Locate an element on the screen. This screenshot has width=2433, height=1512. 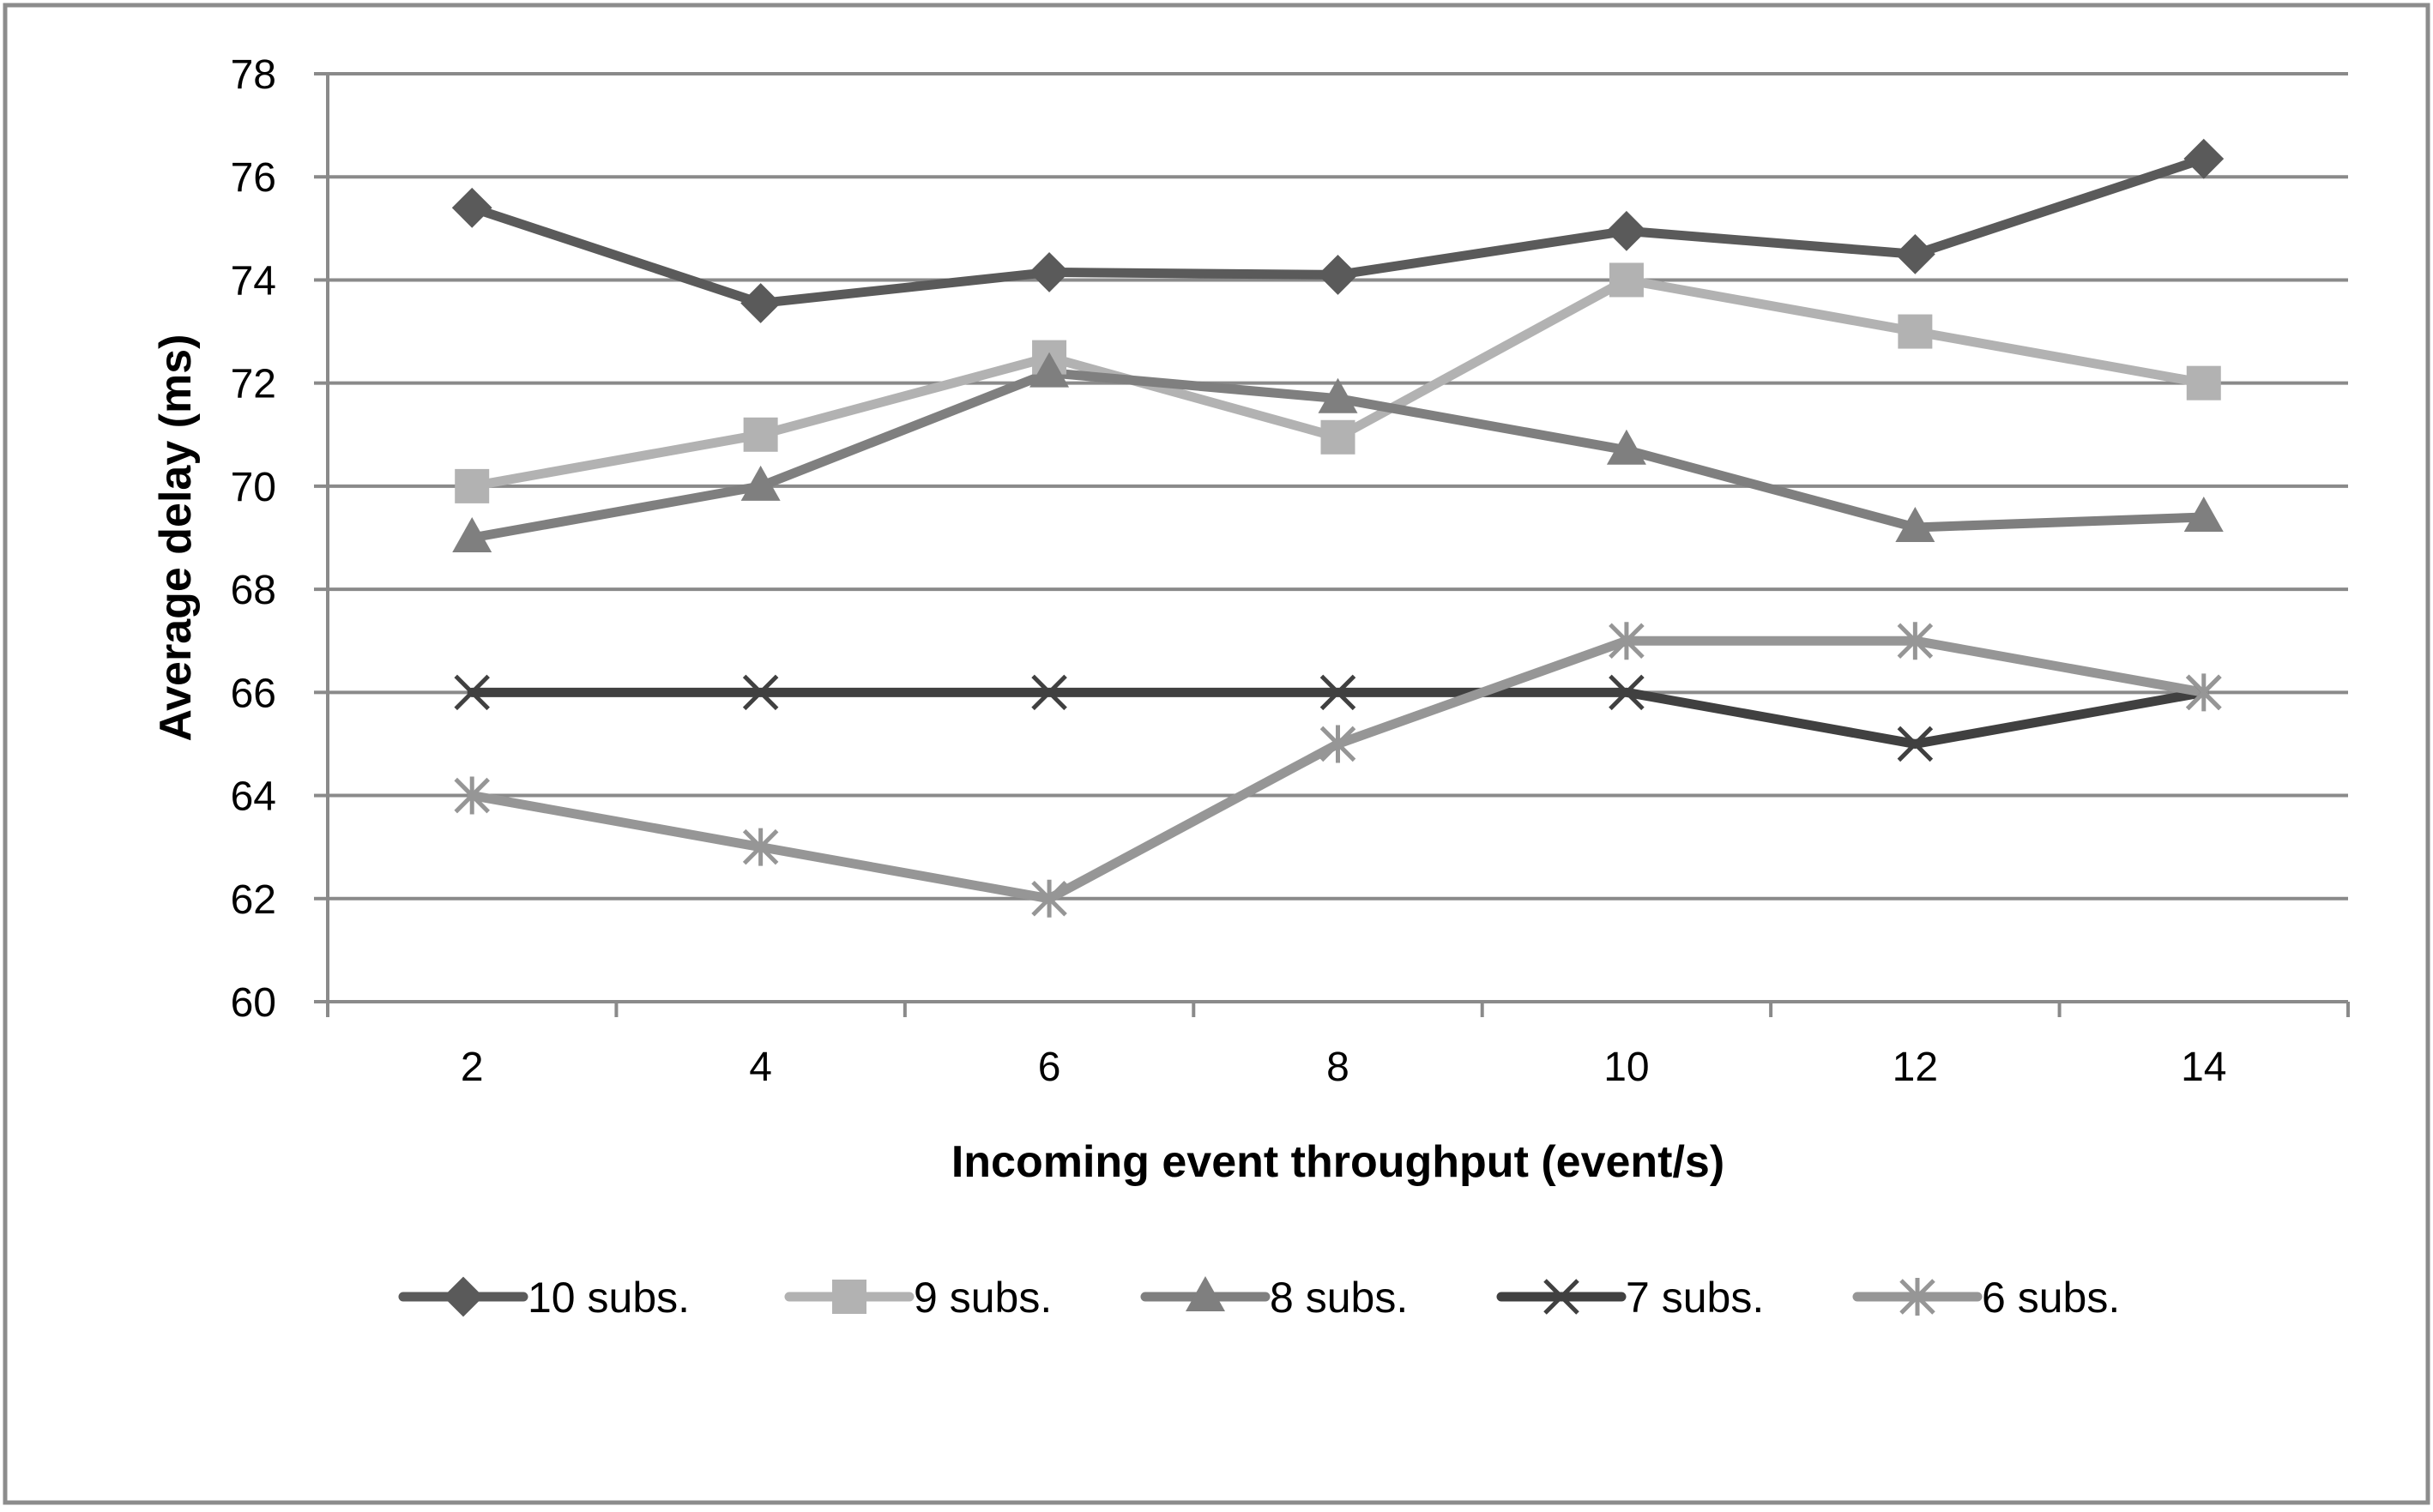
legend-label: 6 subs. is located at coordinates (2051, 1298).